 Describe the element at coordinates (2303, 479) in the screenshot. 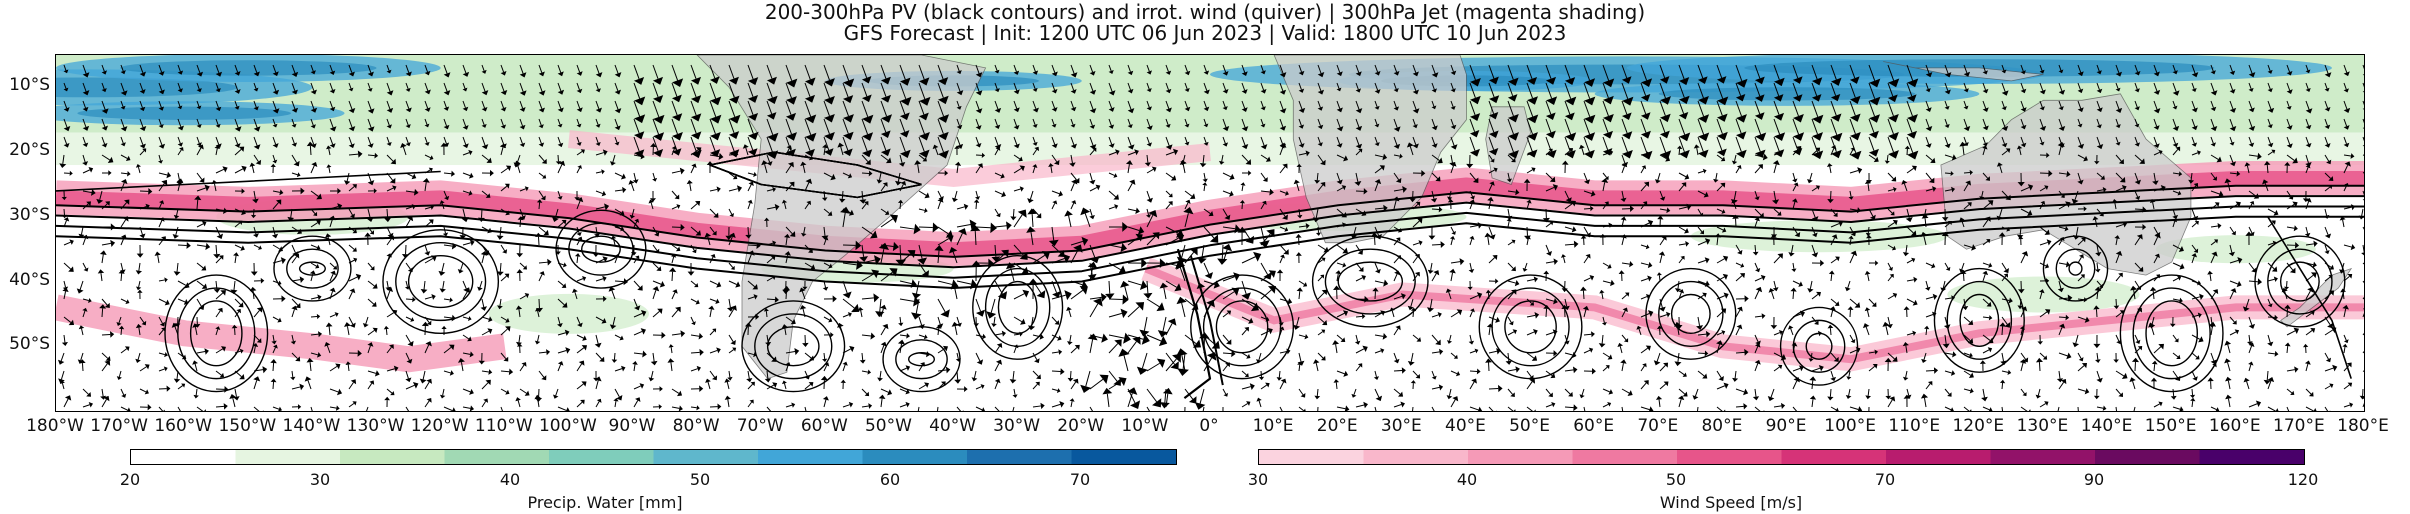

I see `colorbar-tick-label: 120` at that location.